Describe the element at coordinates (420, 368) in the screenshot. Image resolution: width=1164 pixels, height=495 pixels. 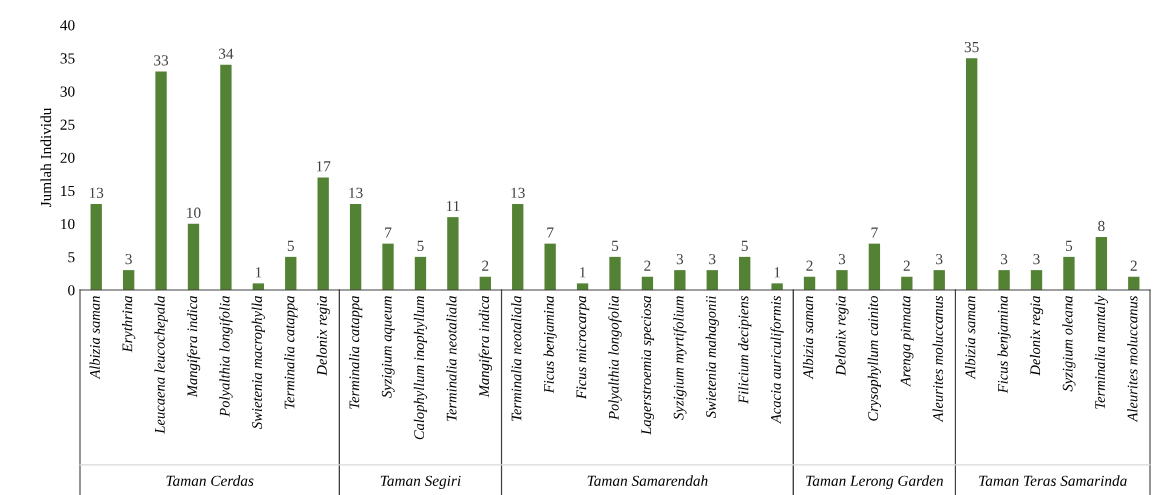
I see `x-tick-label: Calophyllum inophyllum` at that location.